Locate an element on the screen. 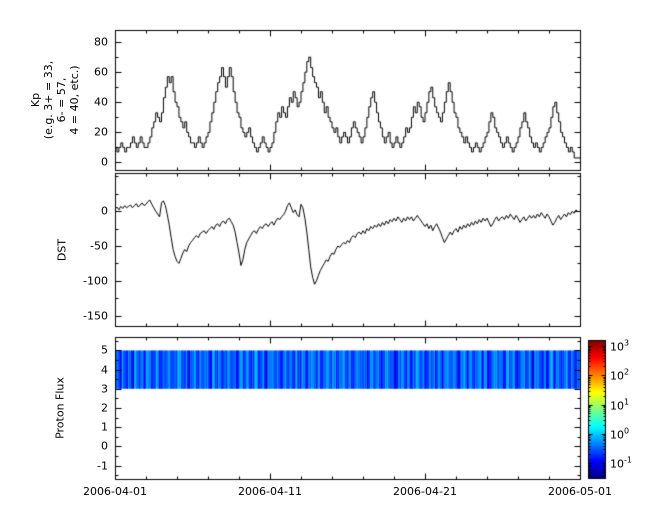 The height and width of the screenshot is (523, 665). colorbar-tick-label: 101 is located at coordinates (620, 404).